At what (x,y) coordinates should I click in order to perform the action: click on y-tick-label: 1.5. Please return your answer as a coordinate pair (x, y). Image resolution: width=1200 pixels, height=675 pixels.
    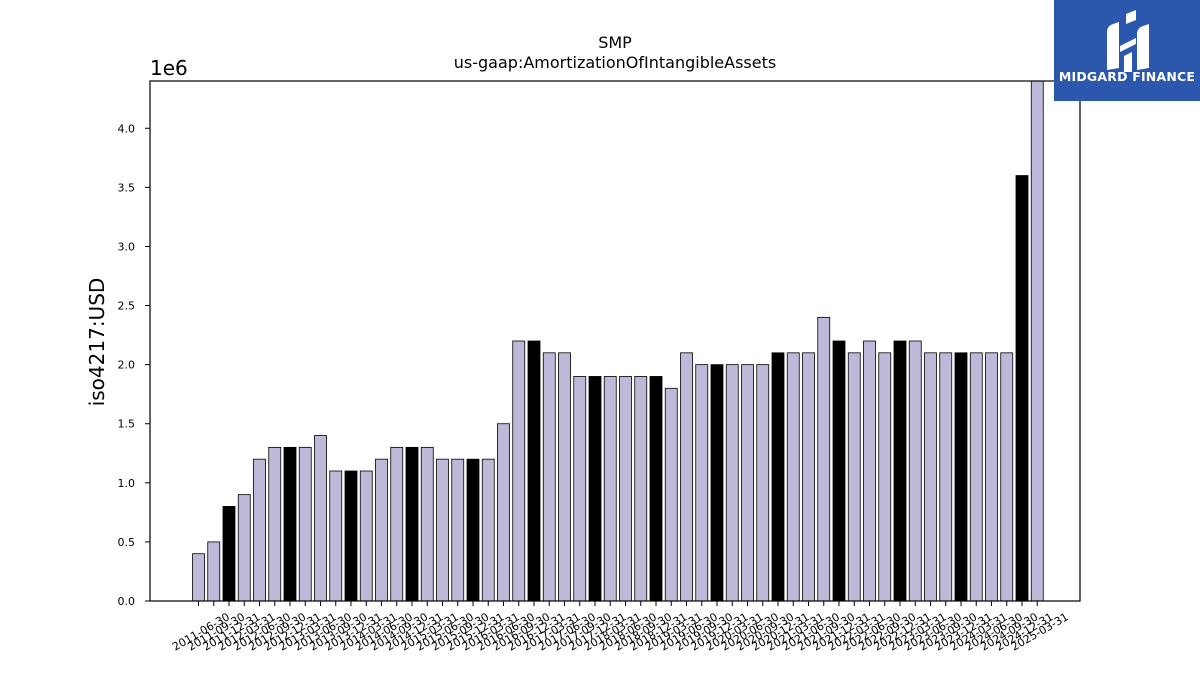
    Looking at the image, I should click on (127, 424).